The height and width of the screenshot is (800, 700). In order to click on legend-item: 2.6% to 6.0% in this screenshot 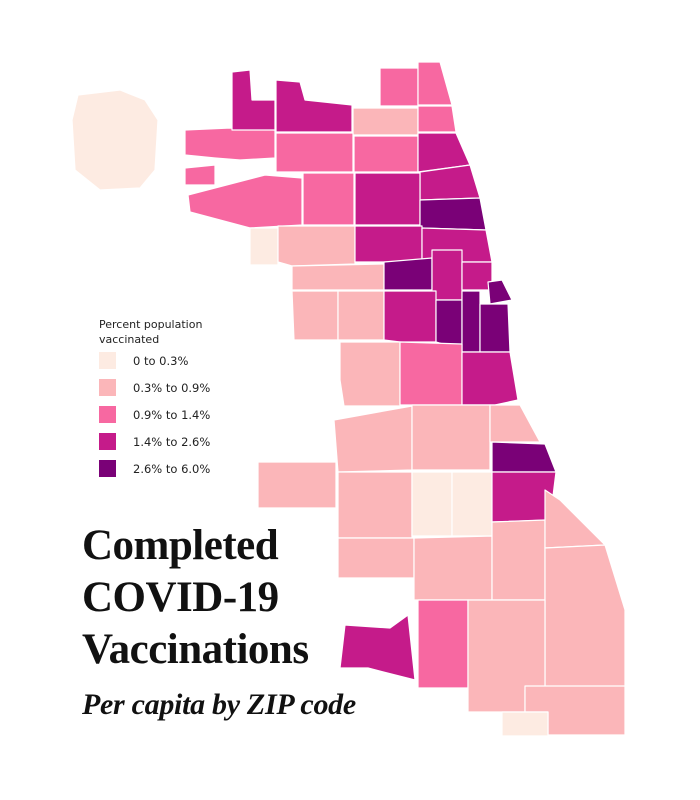, I will do `click(169, 468)`.